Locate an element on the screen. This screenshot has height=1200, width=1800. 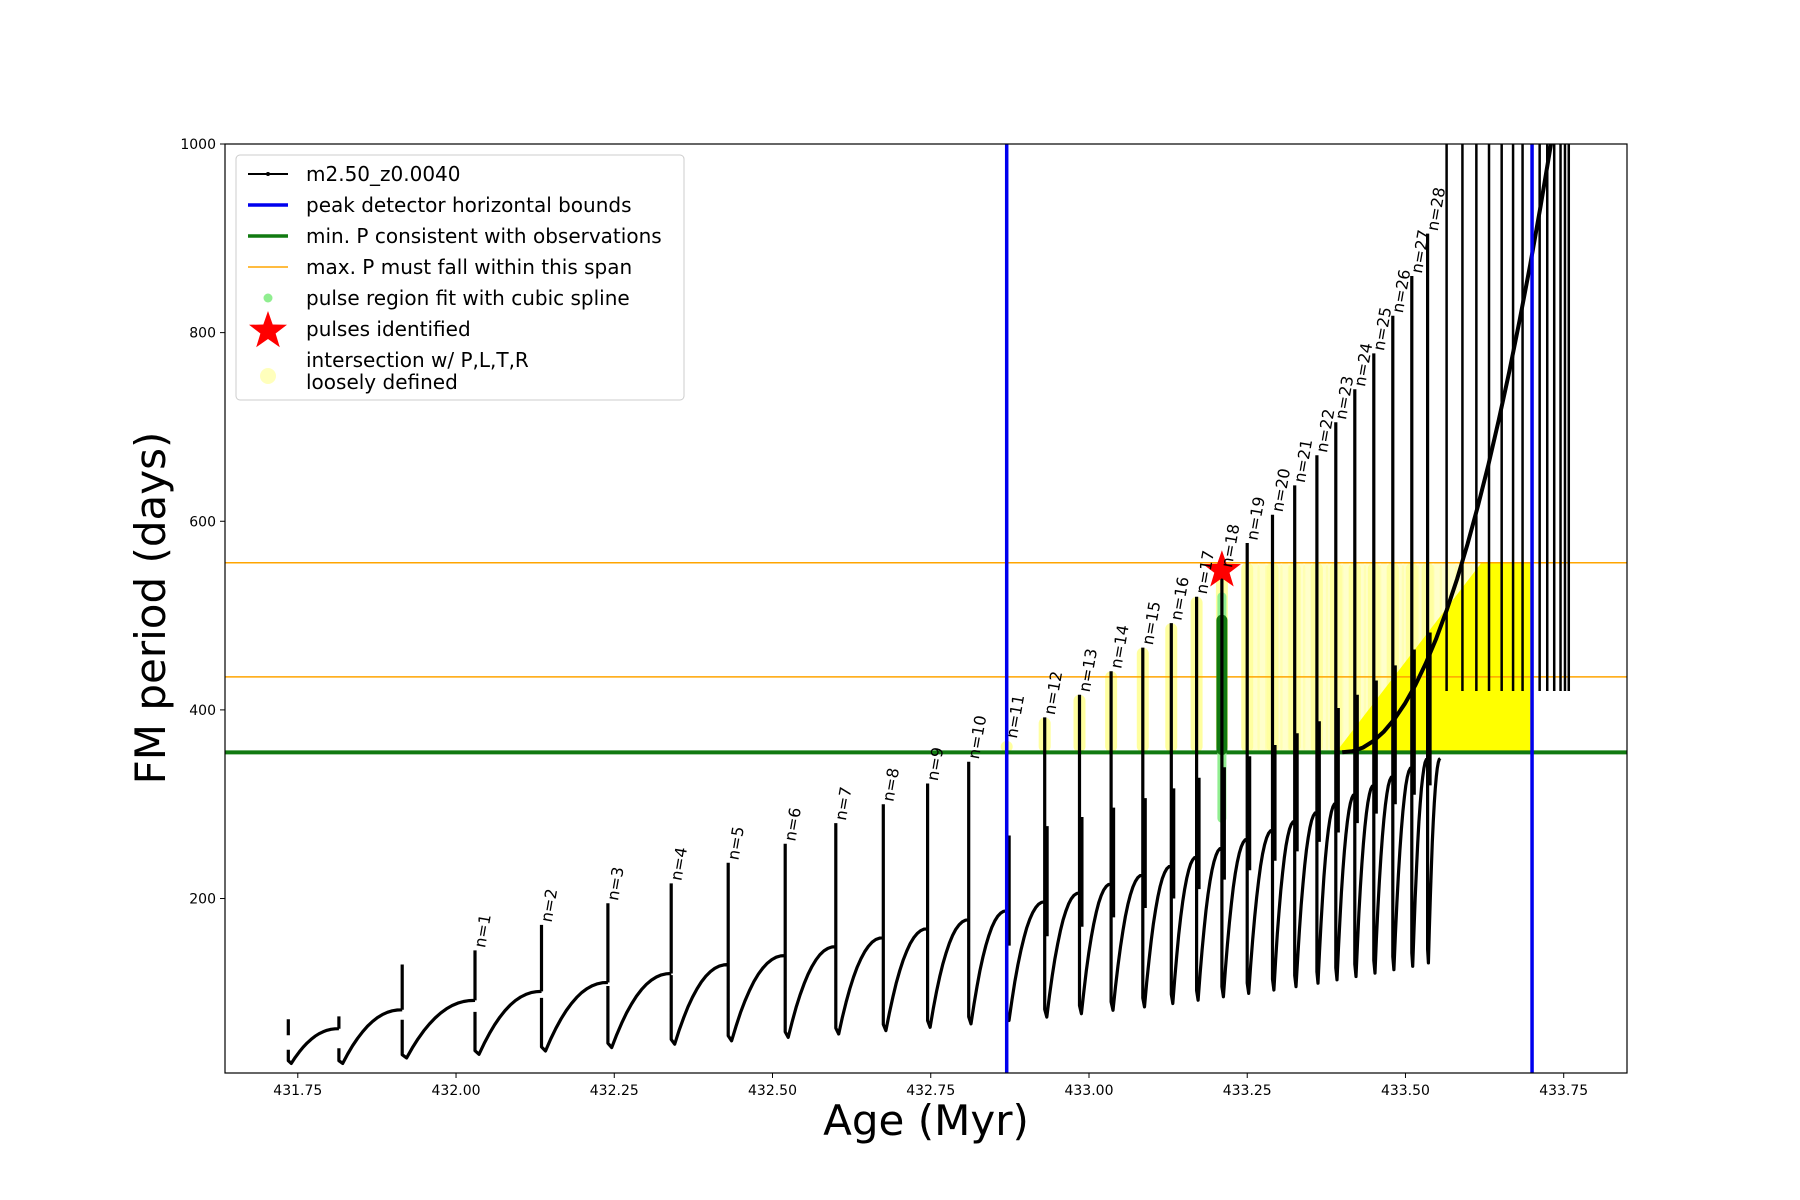
legend-swatch-lightgreen-dot is located at coordinates (268, 298).